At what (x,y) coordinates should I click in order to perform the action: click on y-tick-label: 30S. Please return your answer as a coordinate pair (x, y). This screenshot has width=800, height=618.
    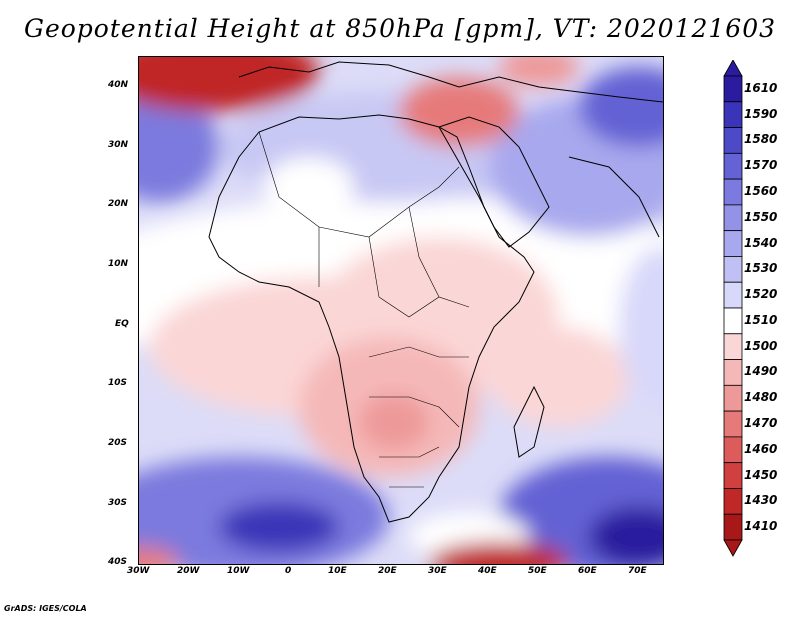
    Looking at the image, I should click on (118, 503).